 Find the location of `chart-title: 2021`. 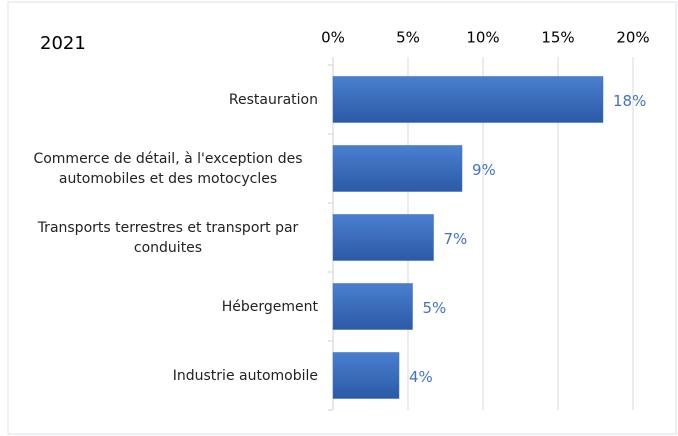

chart-title: 2021 is located at coordinates (63, 43).